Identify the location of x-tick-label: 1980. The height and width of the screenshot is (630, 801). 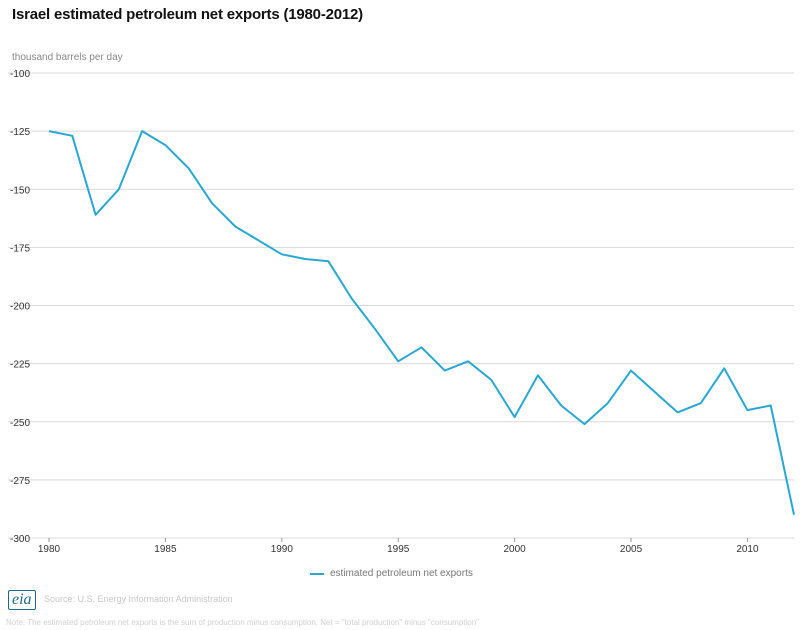
(49, 549).